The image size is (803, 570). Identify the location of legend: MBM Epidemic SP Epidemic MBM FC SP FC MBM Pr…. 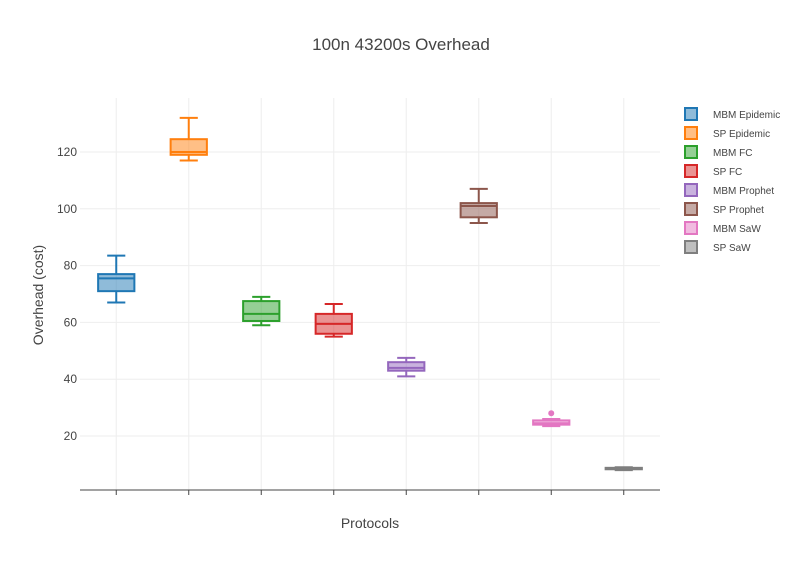
(732, 180).